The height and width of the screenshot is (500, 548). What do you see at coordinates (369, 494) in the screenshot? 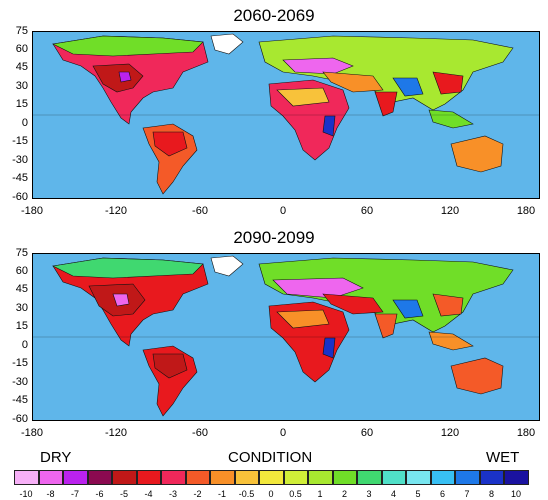
I see `colorbar-label: 3` at bounding box center [369, 494].